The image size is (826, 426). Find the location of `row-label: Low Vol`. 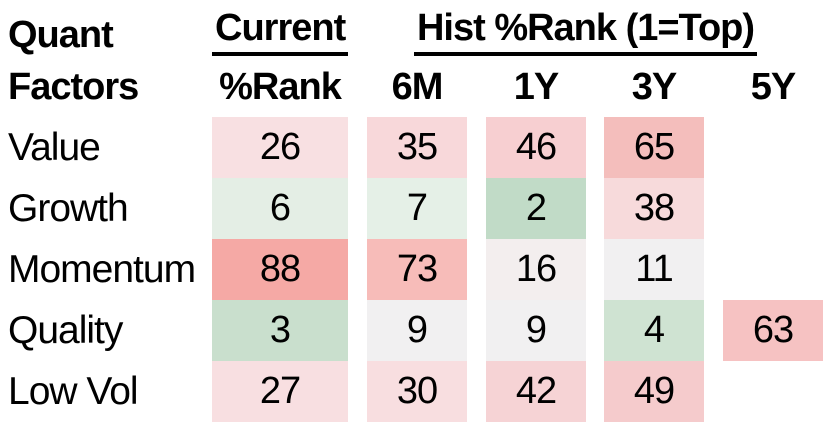

row-label: Low Vol is located at coordinates (73, 391).